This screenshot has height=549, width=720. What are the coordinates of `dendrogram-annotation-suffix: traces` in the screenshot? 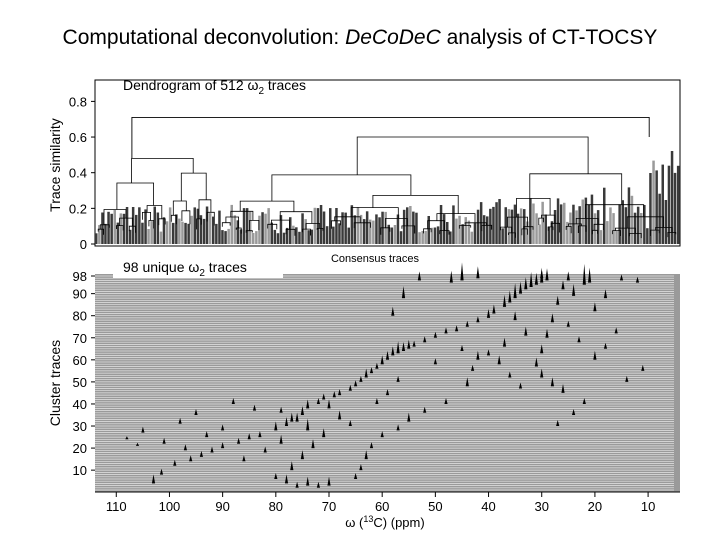 It's located at (285, 85).